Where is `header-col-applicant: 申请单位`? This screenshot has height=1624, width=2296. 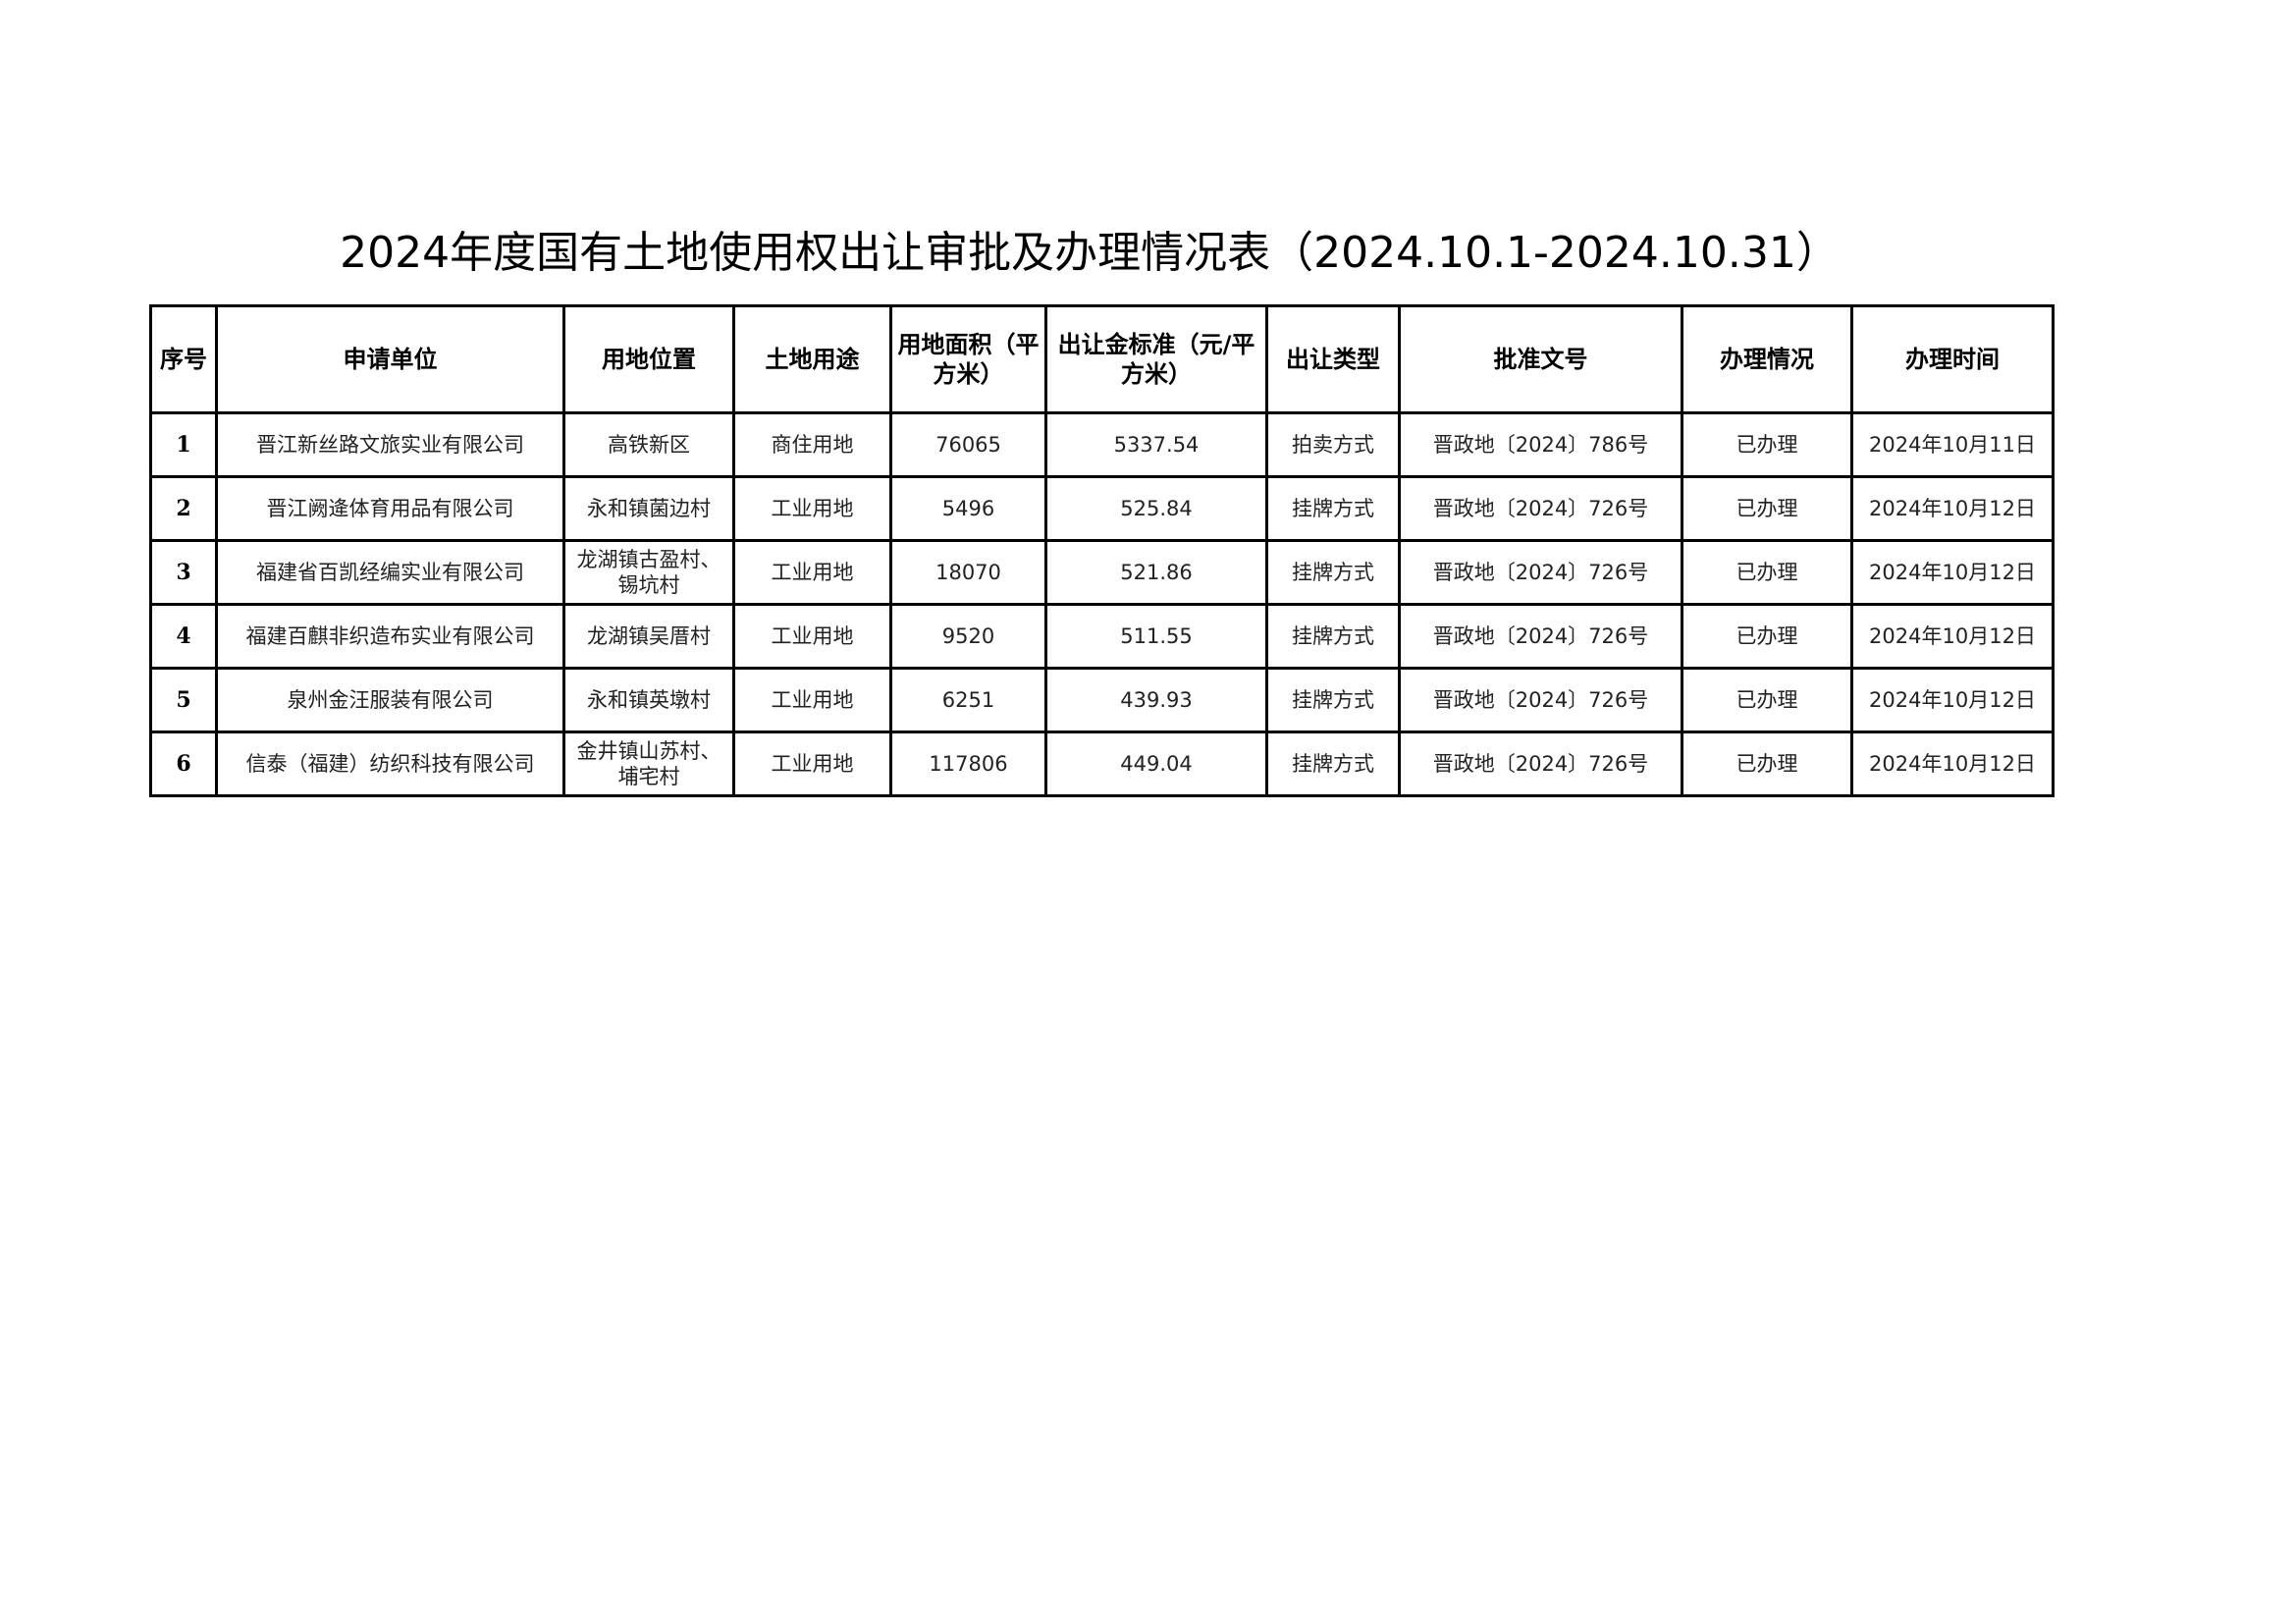
header-col-applicant: 申请单位 is located at coordinates (390, 359).